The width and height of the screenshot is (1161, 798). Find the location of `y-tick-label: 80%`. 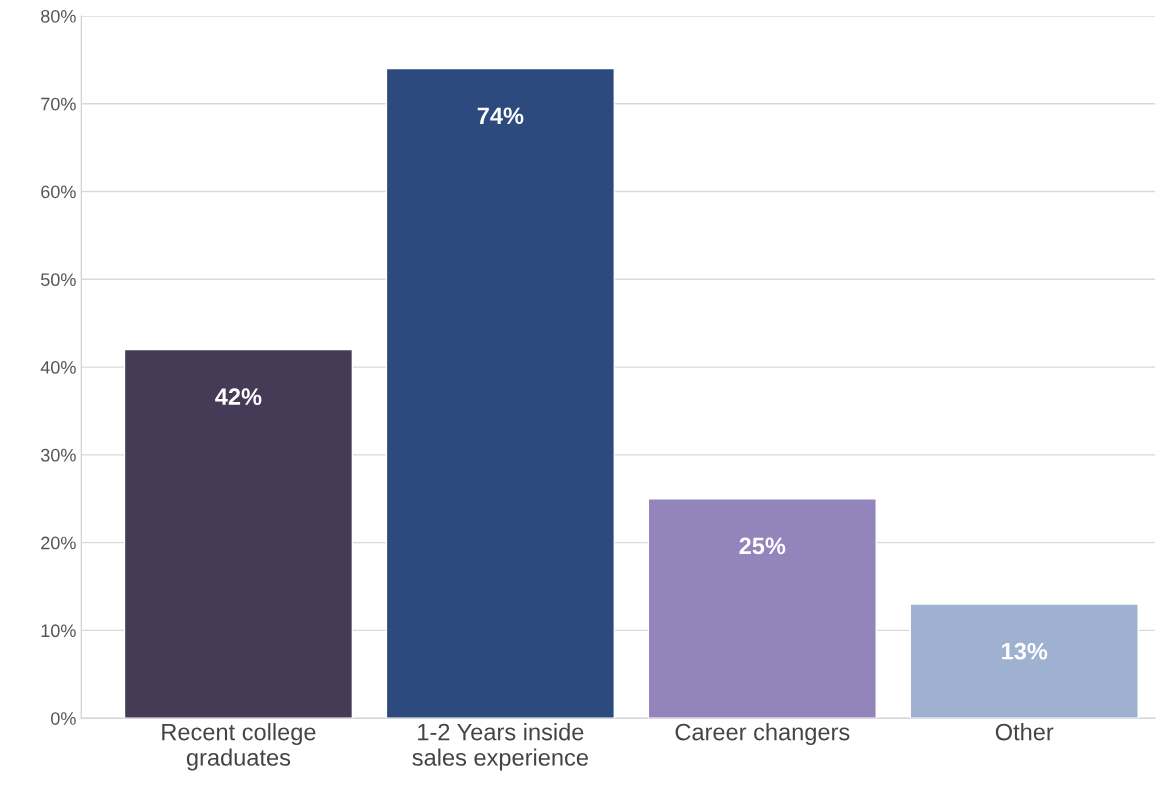

y-tick-label: 80% is located at coordinates (58, 16).